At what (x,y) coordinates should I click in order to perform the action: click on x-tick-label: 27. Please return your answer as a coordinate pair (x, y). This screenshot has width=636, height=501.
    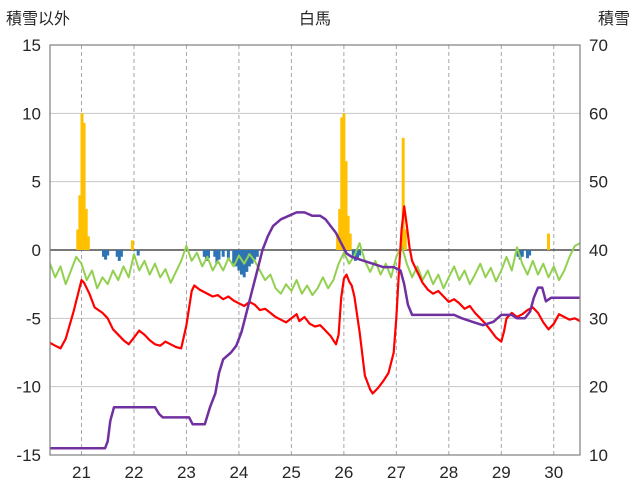
    Looking at the image, I should click on (396, 472).